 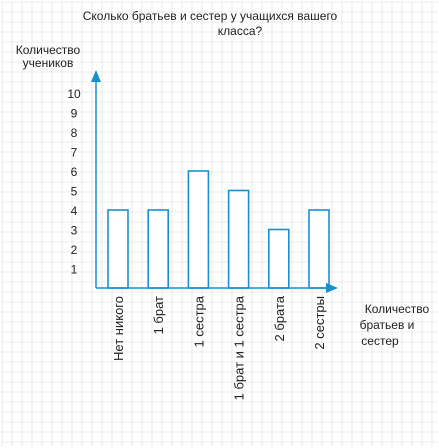 What do you see at coordinates (74, 153) in the screenshot?
I see `y-tick-label: 7` at bounding box center [74, 153].